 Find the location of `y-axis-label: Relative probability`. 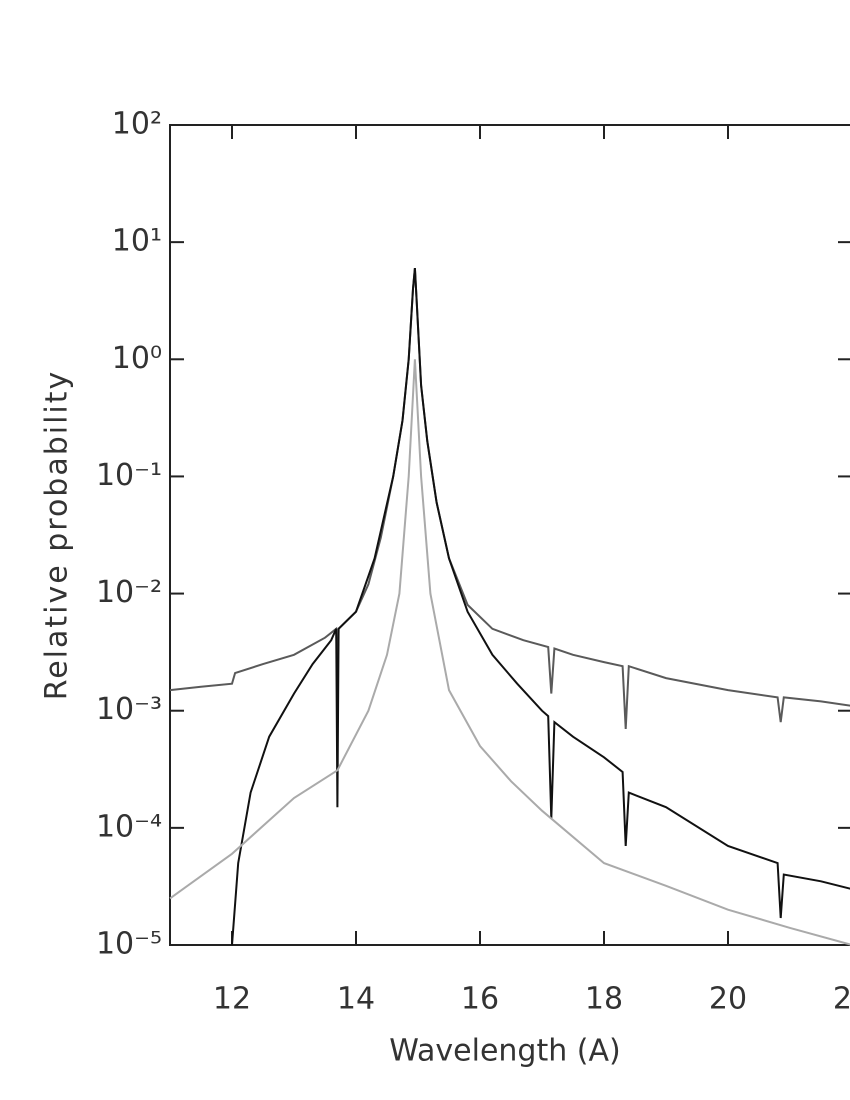

y-axis-label: Relative probability is located at coordinates (57, 535).